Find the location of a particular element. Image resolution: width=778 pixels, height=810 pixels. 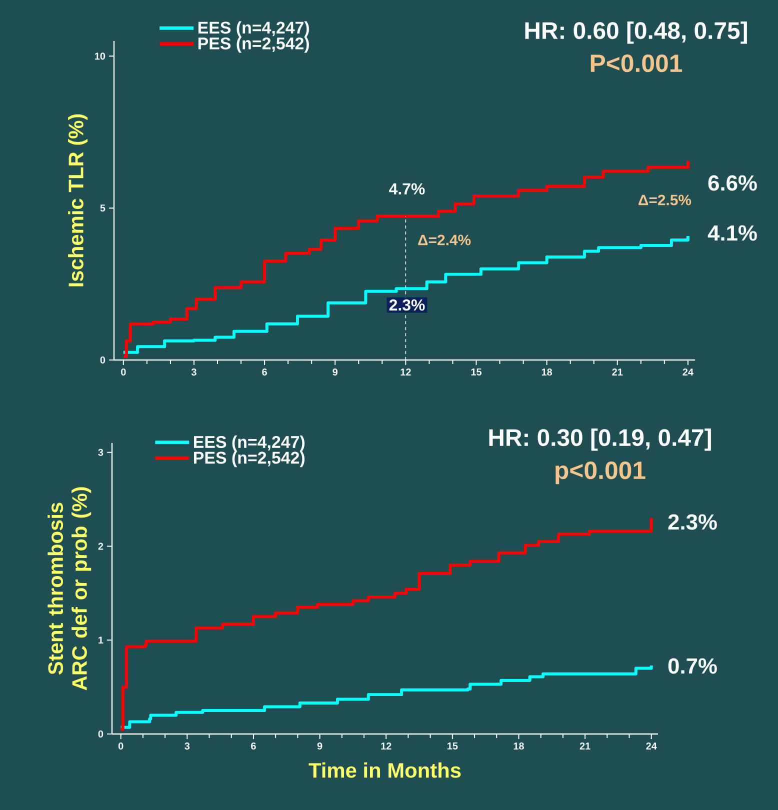

annotation: P<0.001 is located at coordinates (636, 63).